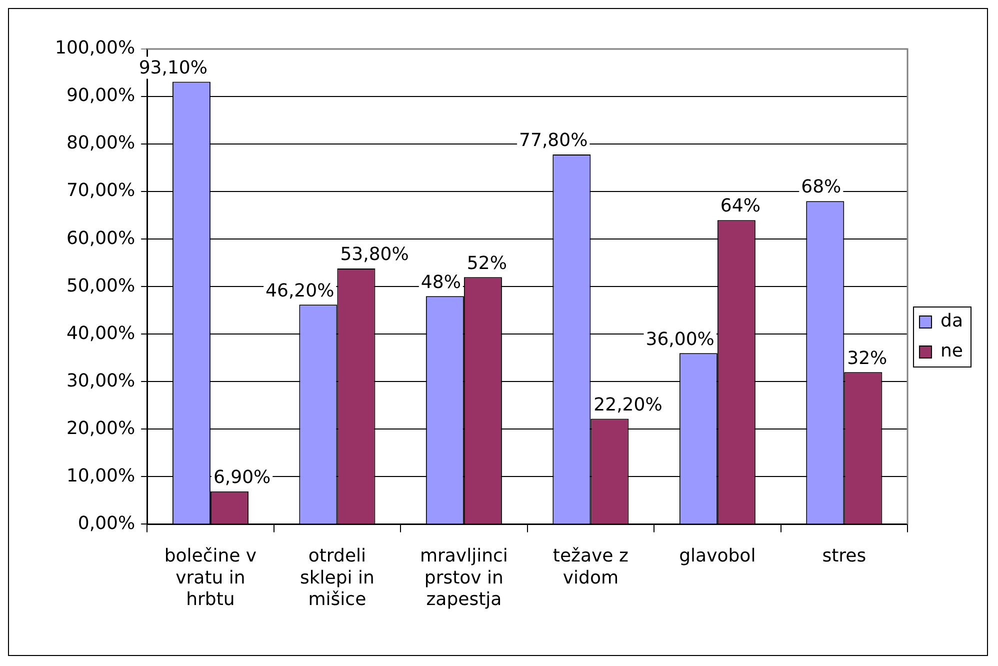  What do you see at coordinates (101, 238) in the screenshot?
I see `y-tick-label: 60,00%` at bounding box center [101, 238].